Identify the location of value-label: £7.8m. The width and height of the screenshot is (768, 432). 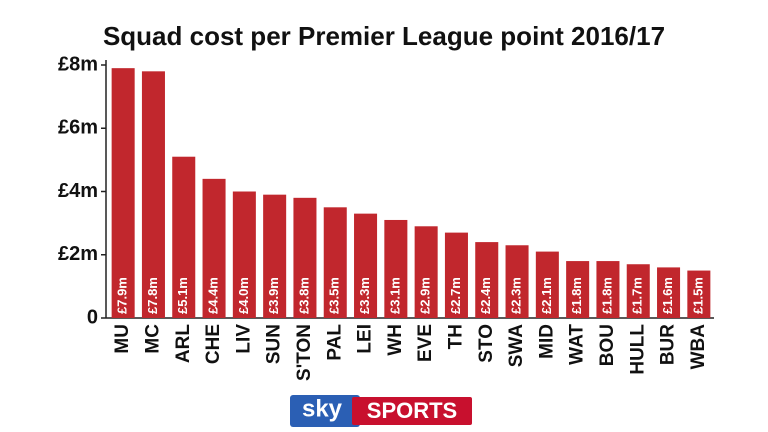
(152, 295).